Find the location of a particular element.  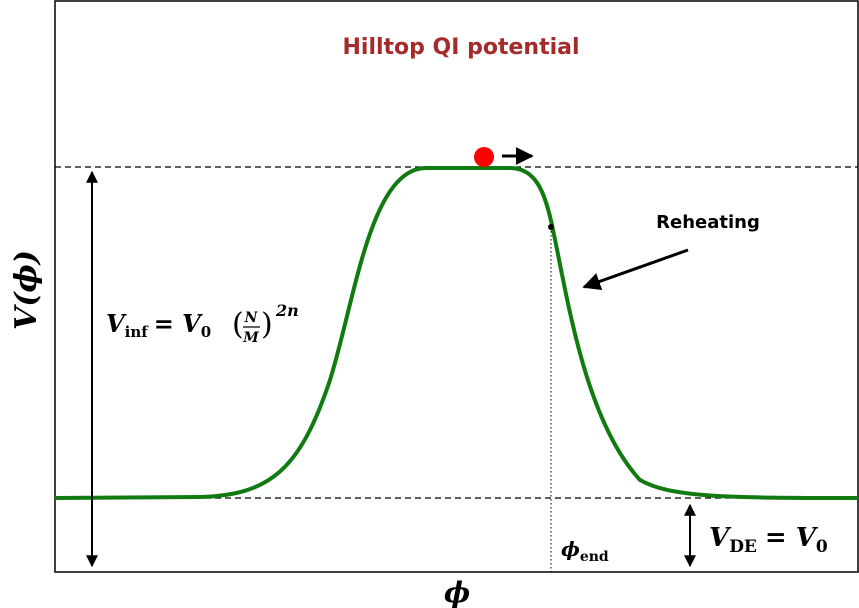

v-inf-equals: = V is located at coordinates (178, 323).